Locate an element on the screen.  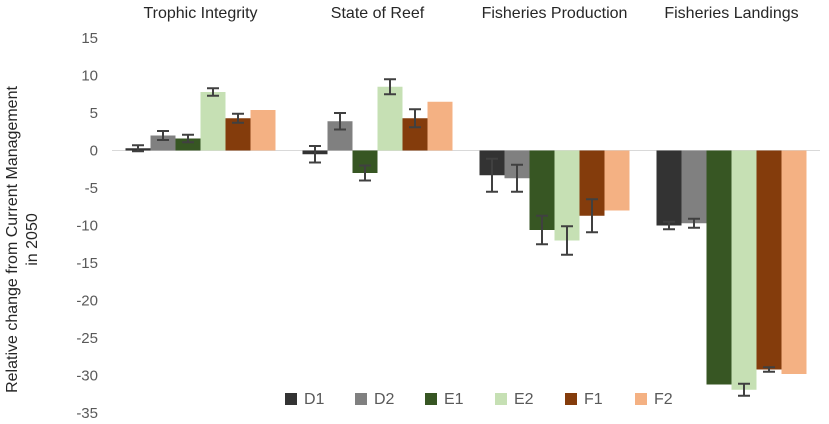
legend-label-e1: E1 is located at coordinates (454, 399).